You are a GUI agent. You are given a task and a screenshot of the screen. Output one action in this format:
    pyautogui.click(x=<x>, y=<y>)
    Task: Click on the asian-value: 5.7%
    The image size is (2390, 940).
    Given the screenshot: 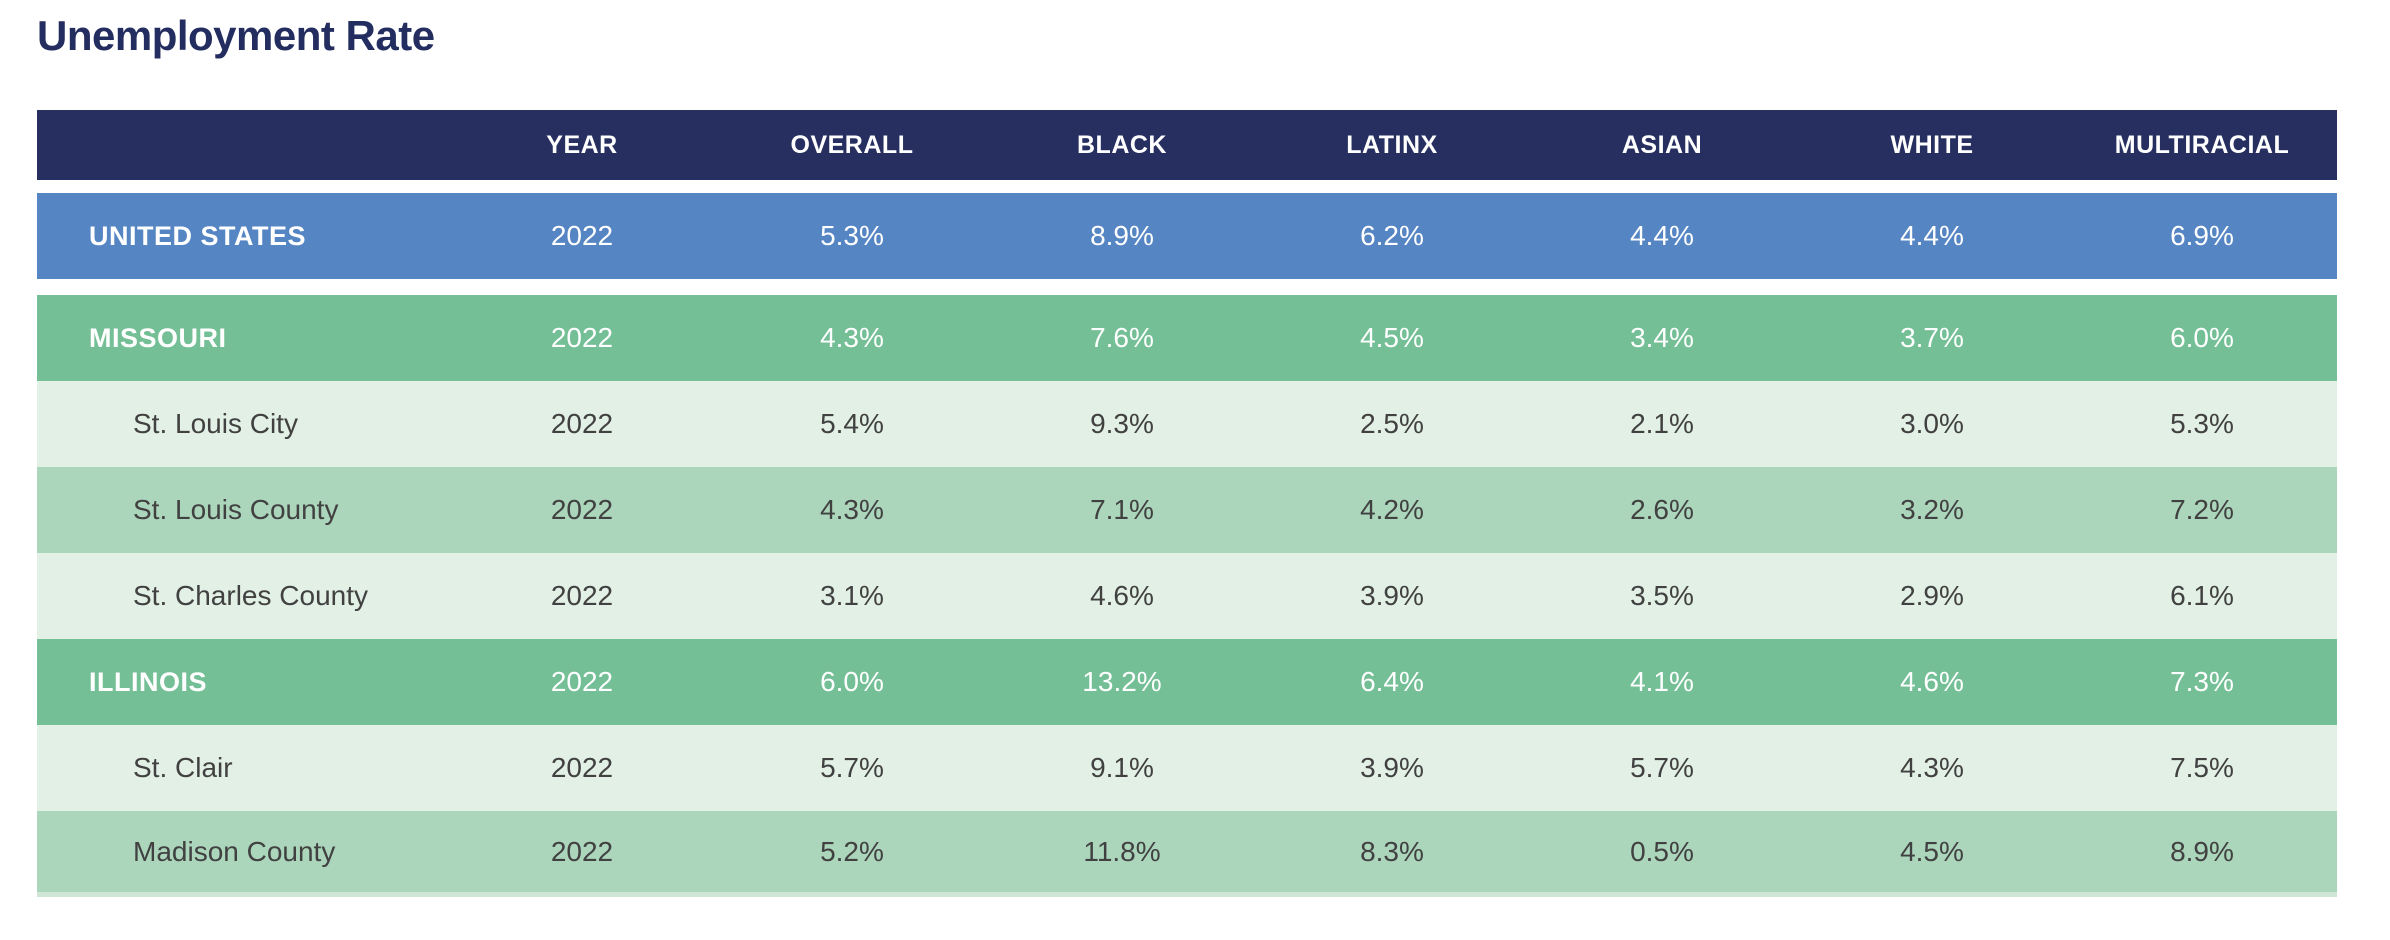 What is the action you would take?
    pyautogui.click(x=1662, y=767)
    